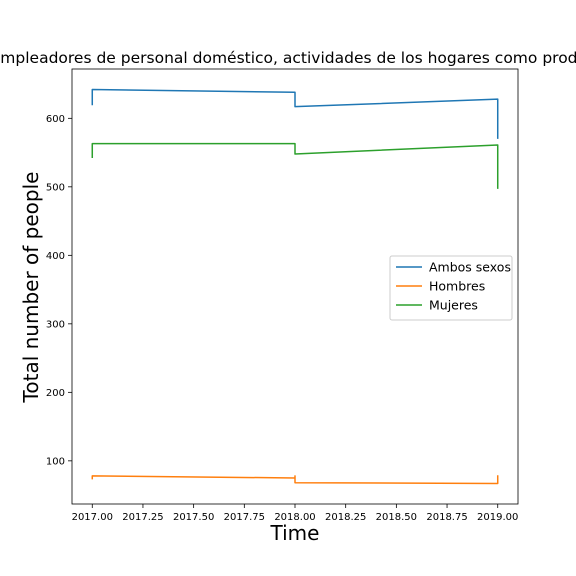  What do you see at coordinates (55, 324) in the screenshot?
I see `y-tick-label: 300` at bounding box center [55, 324].